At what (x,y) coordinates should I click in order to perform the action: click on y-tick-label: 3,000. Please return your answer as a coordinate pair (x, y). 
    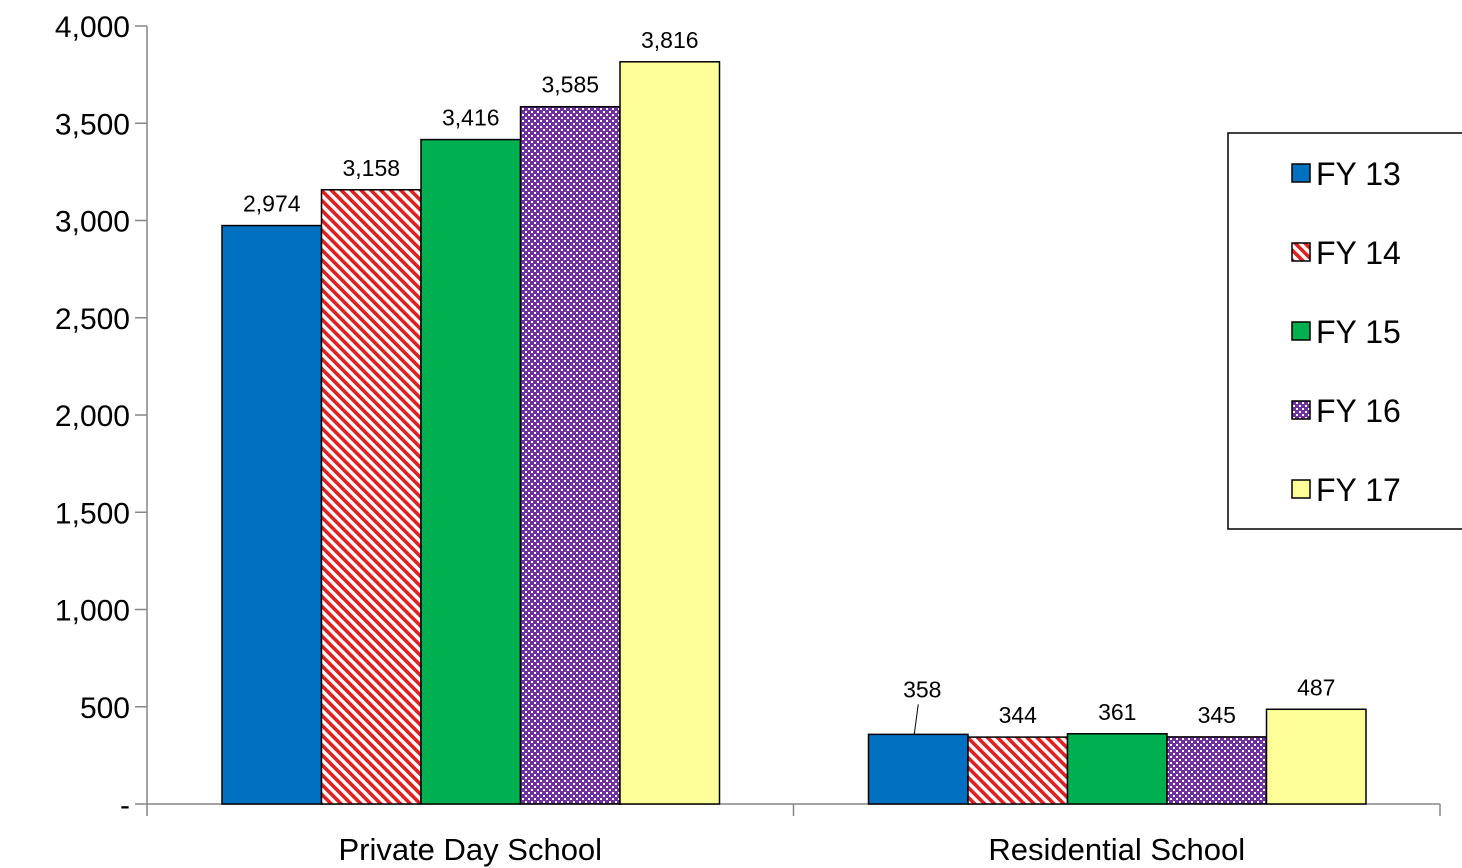
    Looking at the image, I should click on (92, 222).